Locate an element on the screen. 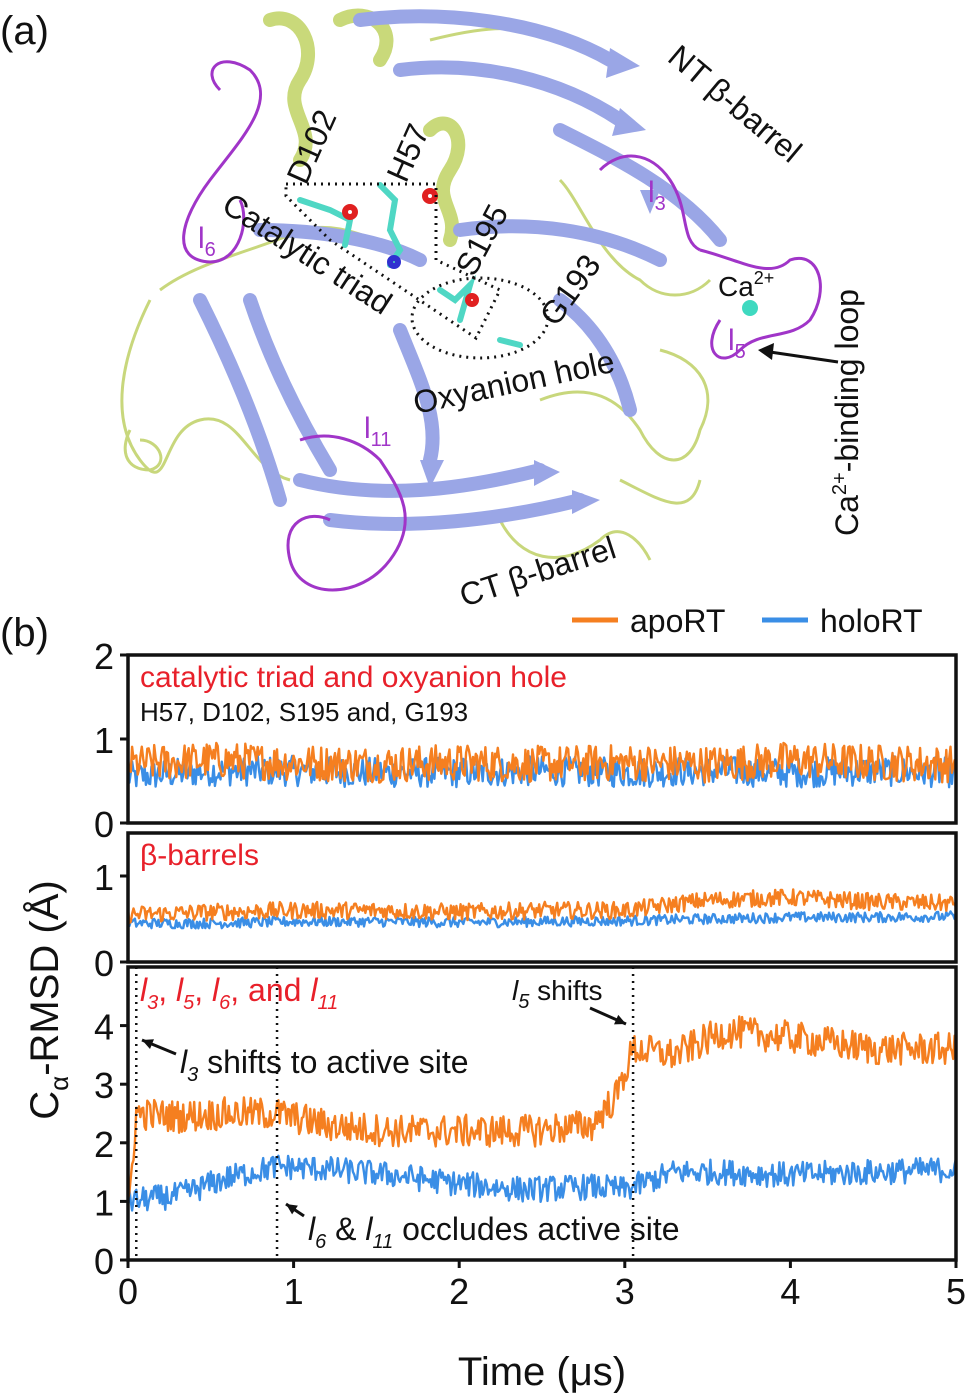  x-tick-label: 2 is located at coordinates (459, 1291).